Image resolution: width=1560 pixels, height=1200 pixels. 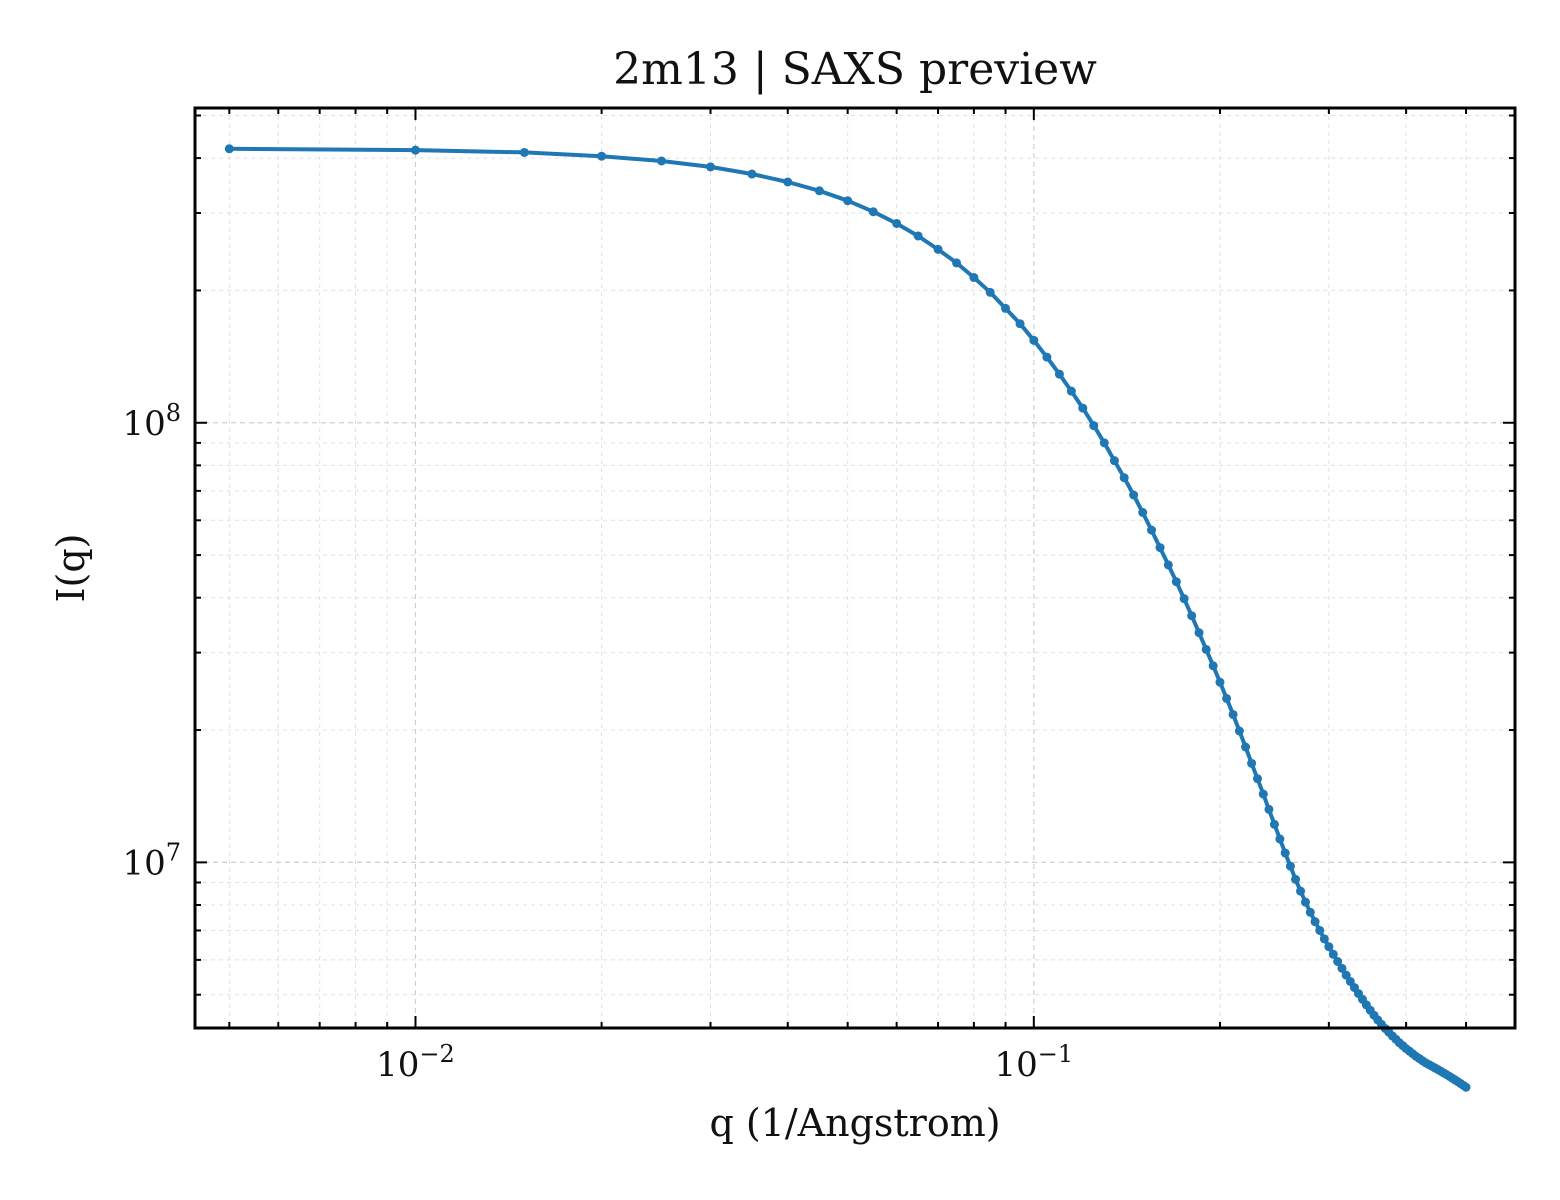 I want to click on x-tick-label: 10⁻², so click(x=415, y=1062).